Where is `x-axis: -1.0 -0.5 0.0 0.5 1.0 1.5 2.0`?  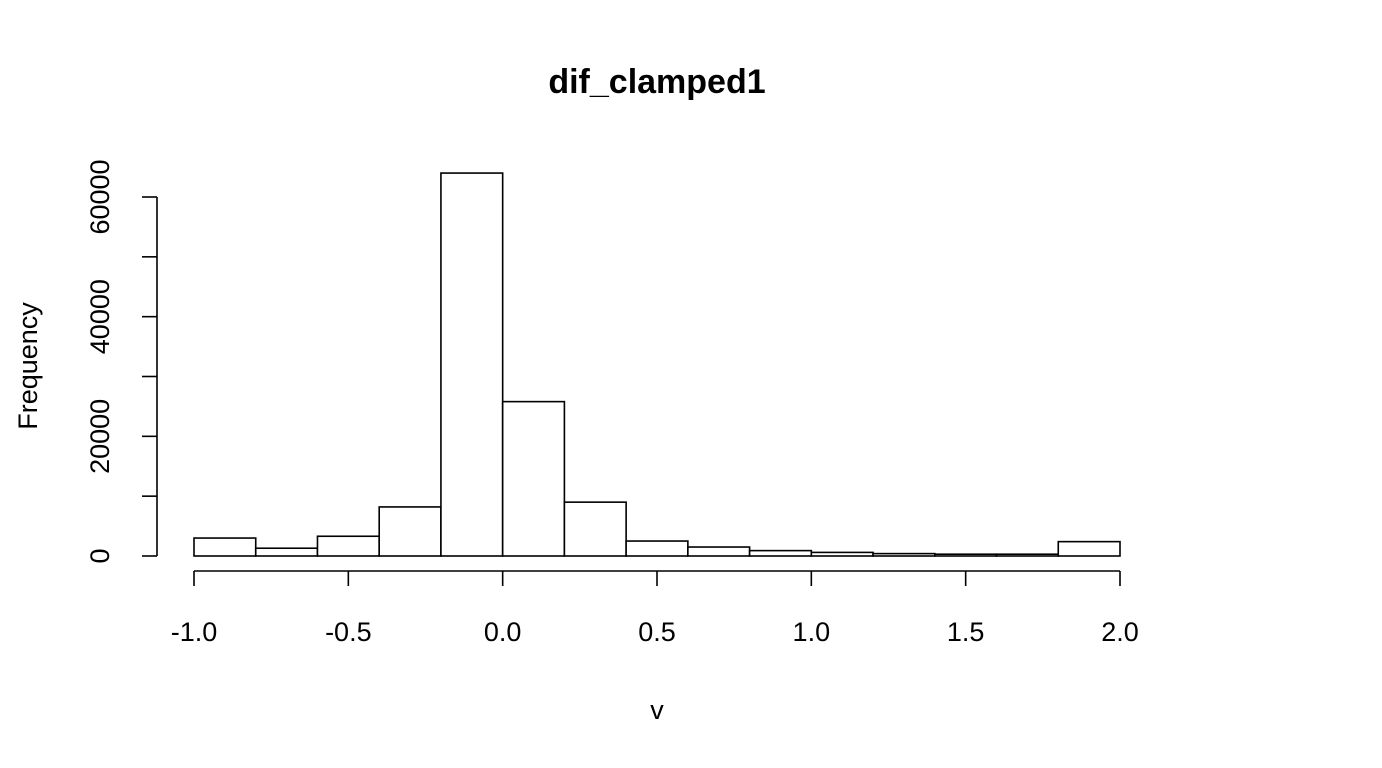
x-axis: -1.0 -0.5 0.0 0.5 1.0 1.5 2.0 is located at coordinates (655, 608).